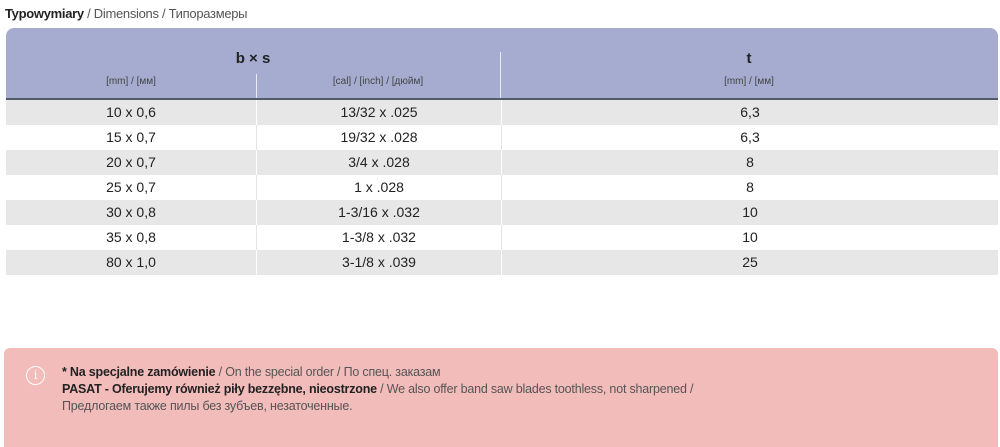 This screenshot has width=1000, height=447. I want to click on table-row: 80 x 1,0 3-1/8 x .039 25, so click(502, 262).